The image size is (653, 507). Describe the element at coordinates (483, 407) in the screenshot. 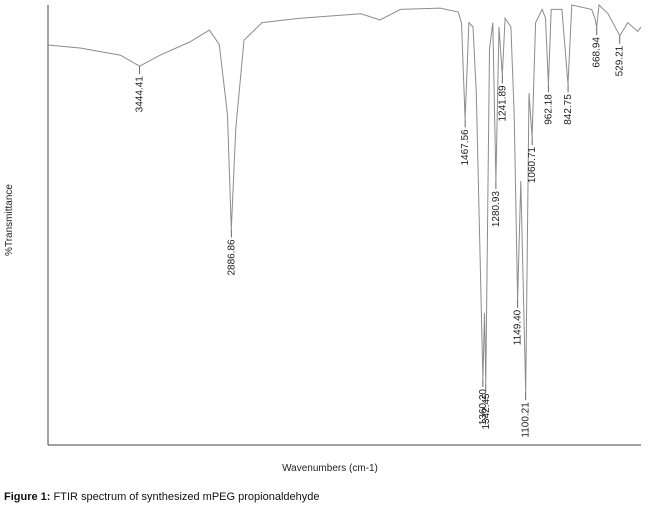

I see `peak-label: 1360.20` at that location.